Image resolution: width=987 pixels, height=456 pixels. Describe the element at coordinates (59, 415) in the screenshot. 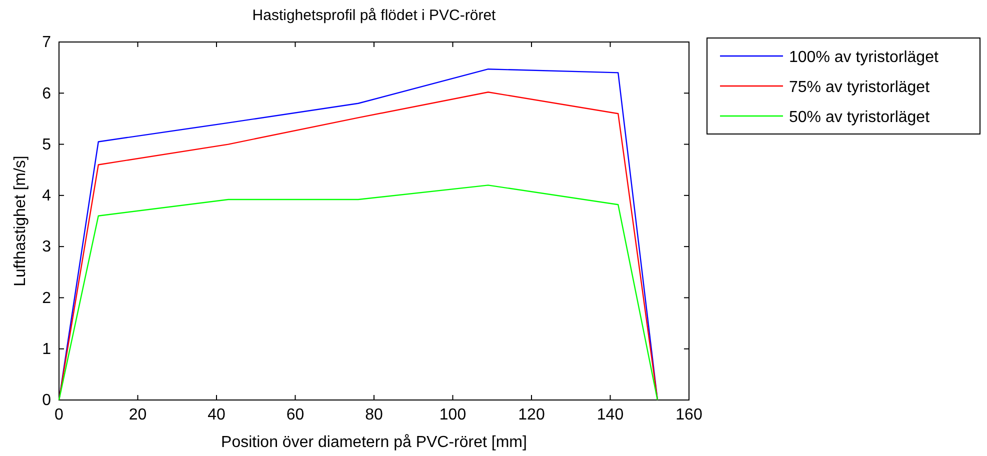

I see `x-tick-label: 0` at that location.